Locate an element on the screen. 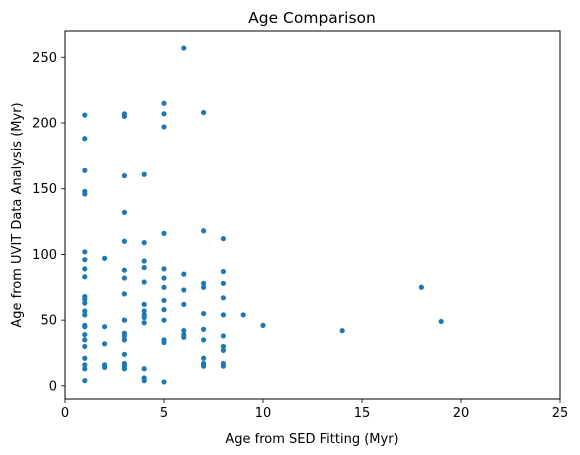  y-axis-label: Age from UVIT Data Analysis (Myr) is located at coordinates (17, 214).